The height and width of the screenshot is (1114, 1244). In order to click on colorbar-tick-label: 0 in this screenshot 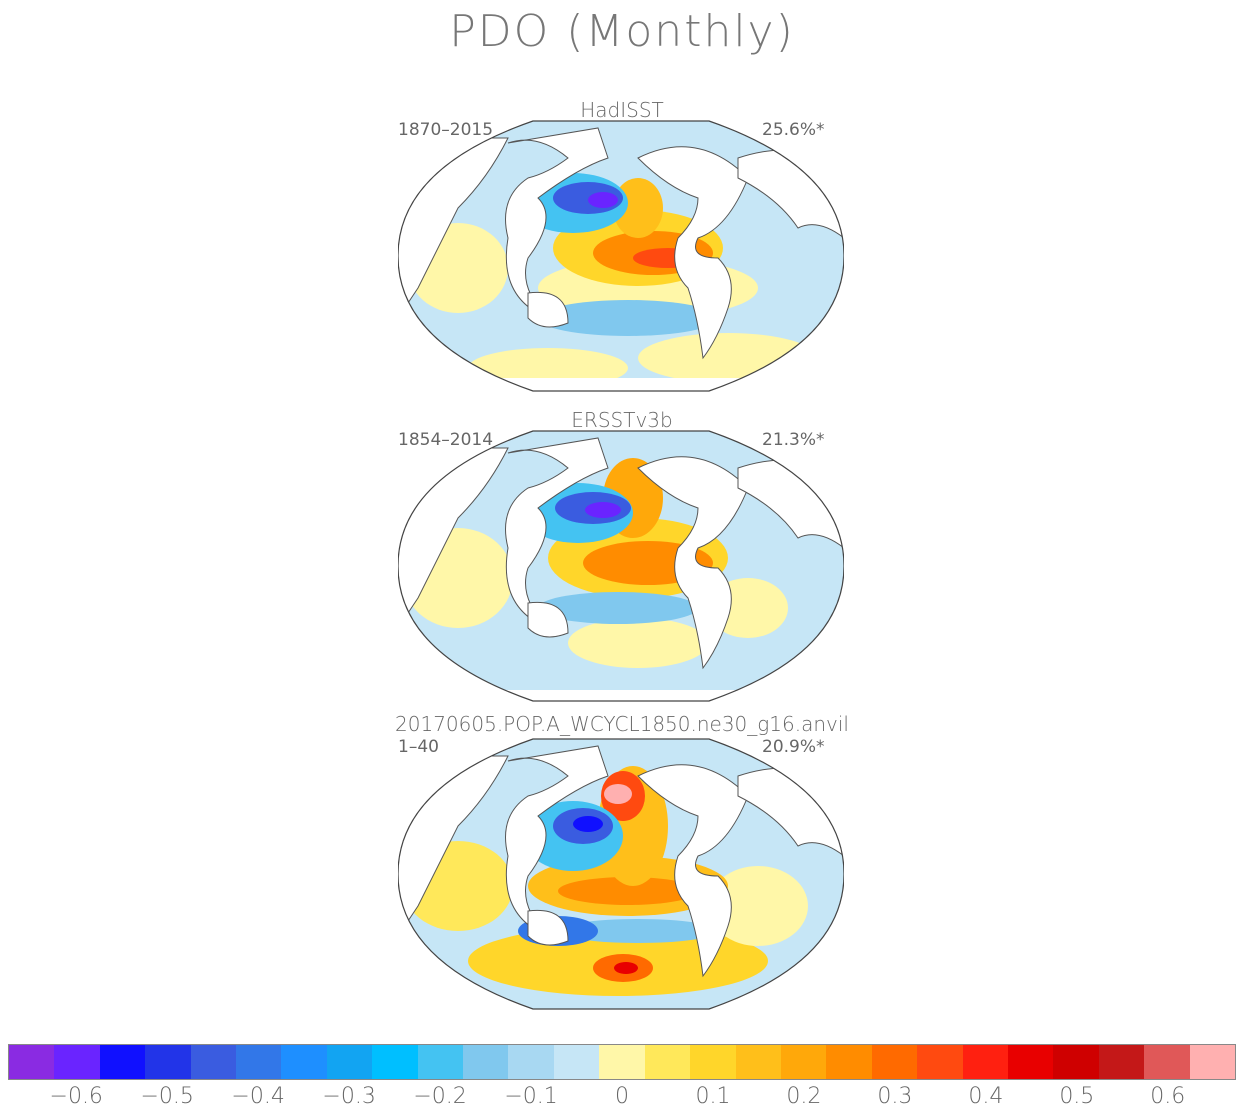, I will do `click(622, 1096)`.